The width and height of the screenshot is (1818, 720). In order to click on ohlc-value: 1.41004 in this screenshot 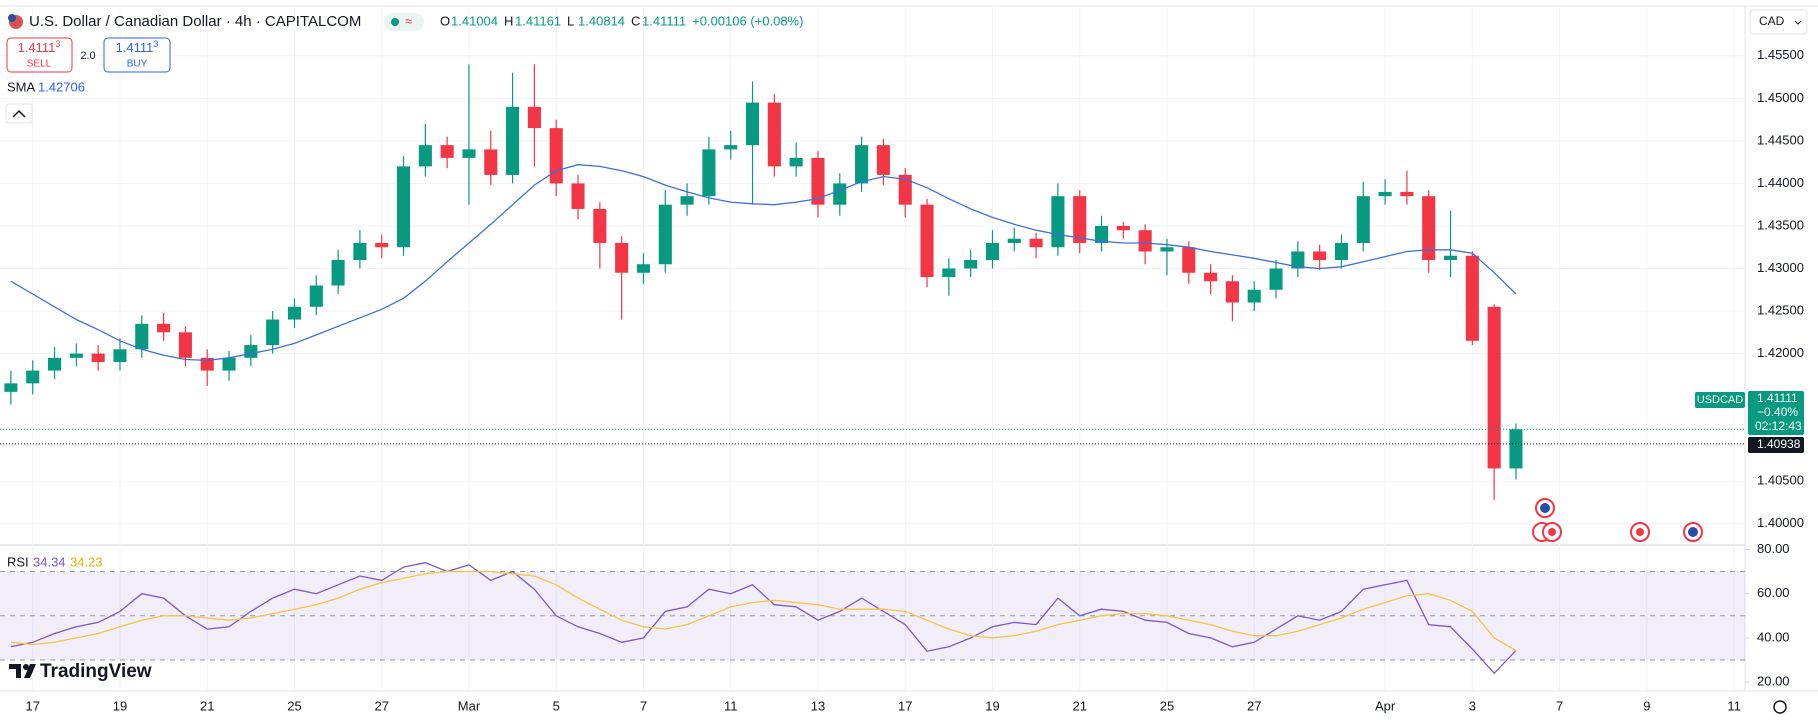, I will do `click(474, 20)`.